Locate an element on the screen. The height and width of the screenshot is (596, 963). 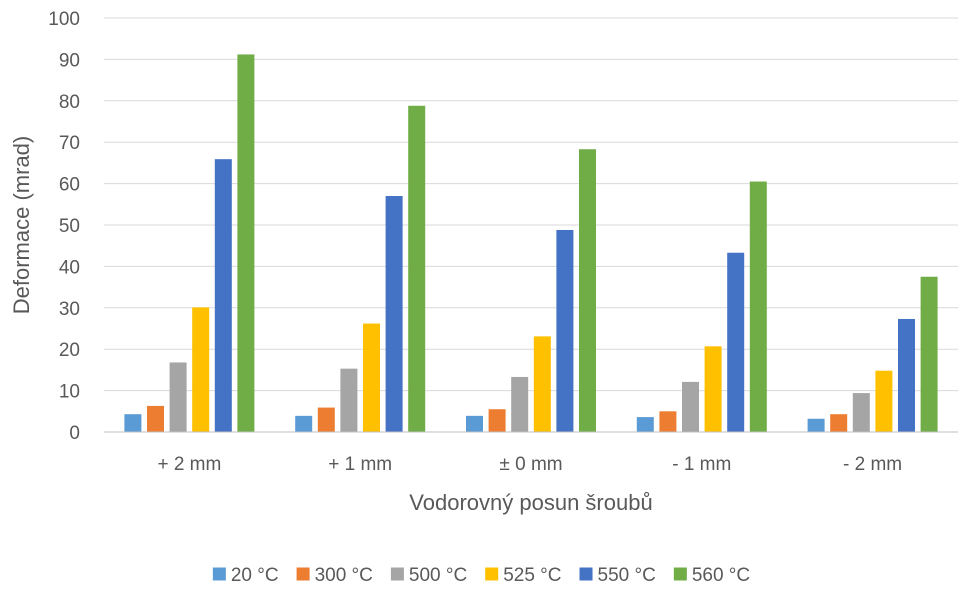
y-tick-label: 50 is located at coordinates (69, 226).